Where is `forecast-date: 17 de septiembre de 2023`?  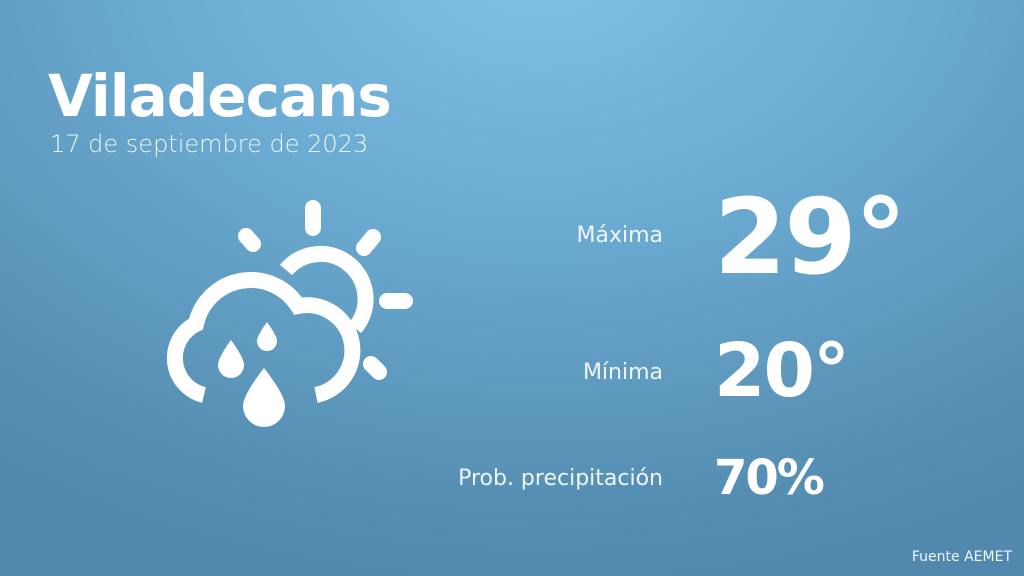 forecast-date: 17 de septiembre de 2023 is located at coordinates (209, 144).